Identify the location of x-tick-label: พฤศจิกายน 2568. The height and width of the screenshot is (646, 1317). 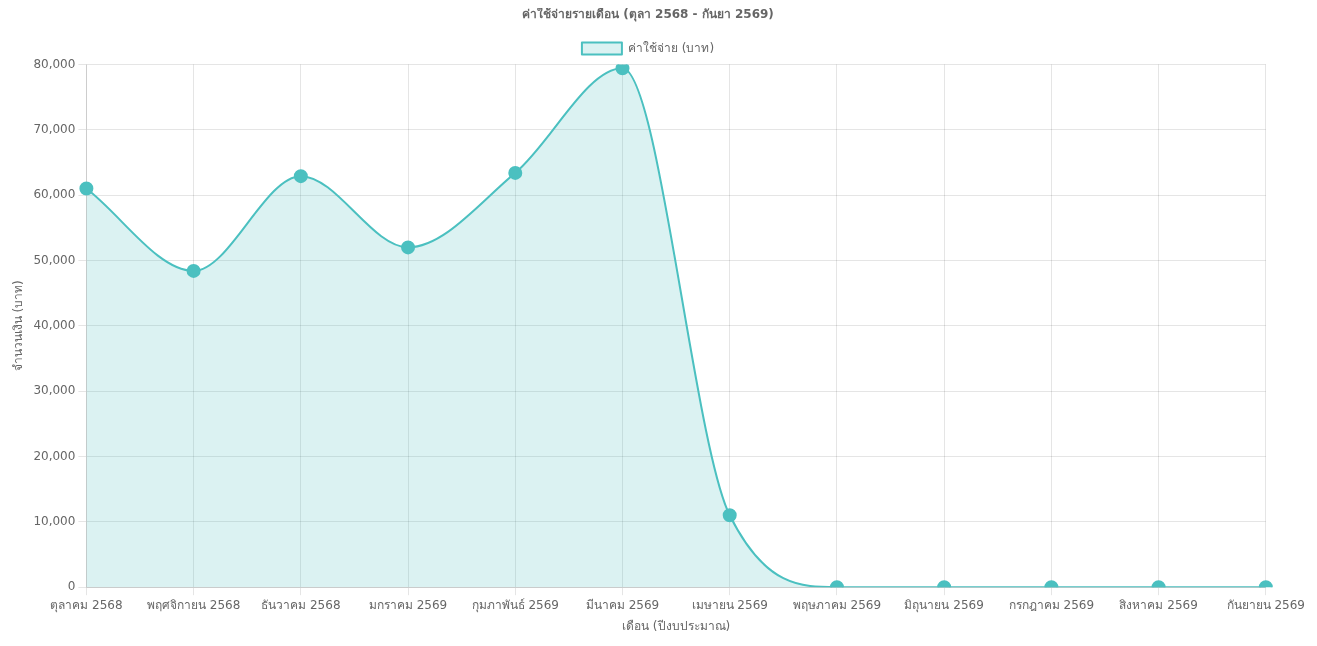
(193, 604).